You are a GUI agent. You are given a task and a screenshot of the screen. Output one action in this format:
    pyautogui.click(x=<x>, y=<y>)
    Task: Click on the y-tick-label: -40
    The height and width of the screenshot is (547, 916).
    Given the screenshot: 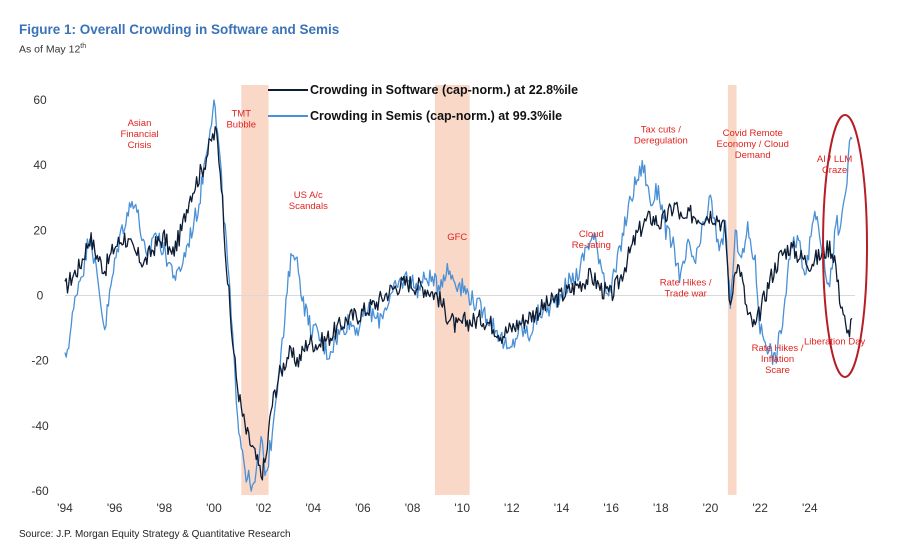 What is the action you would take?
    pyautogui.click(x=40, y=426)
    